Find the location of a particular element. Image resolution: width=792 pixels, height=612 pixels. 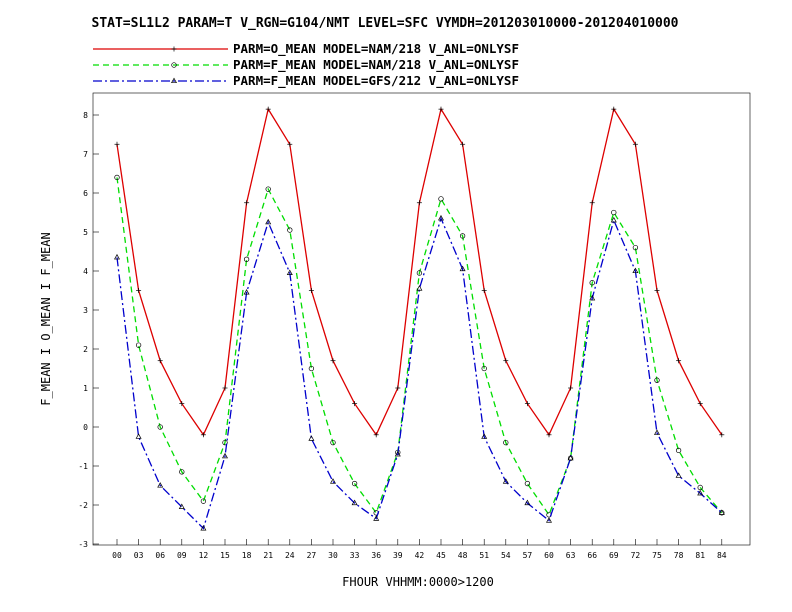

x-tick-label: 09 is located at coordinates (182, 555).